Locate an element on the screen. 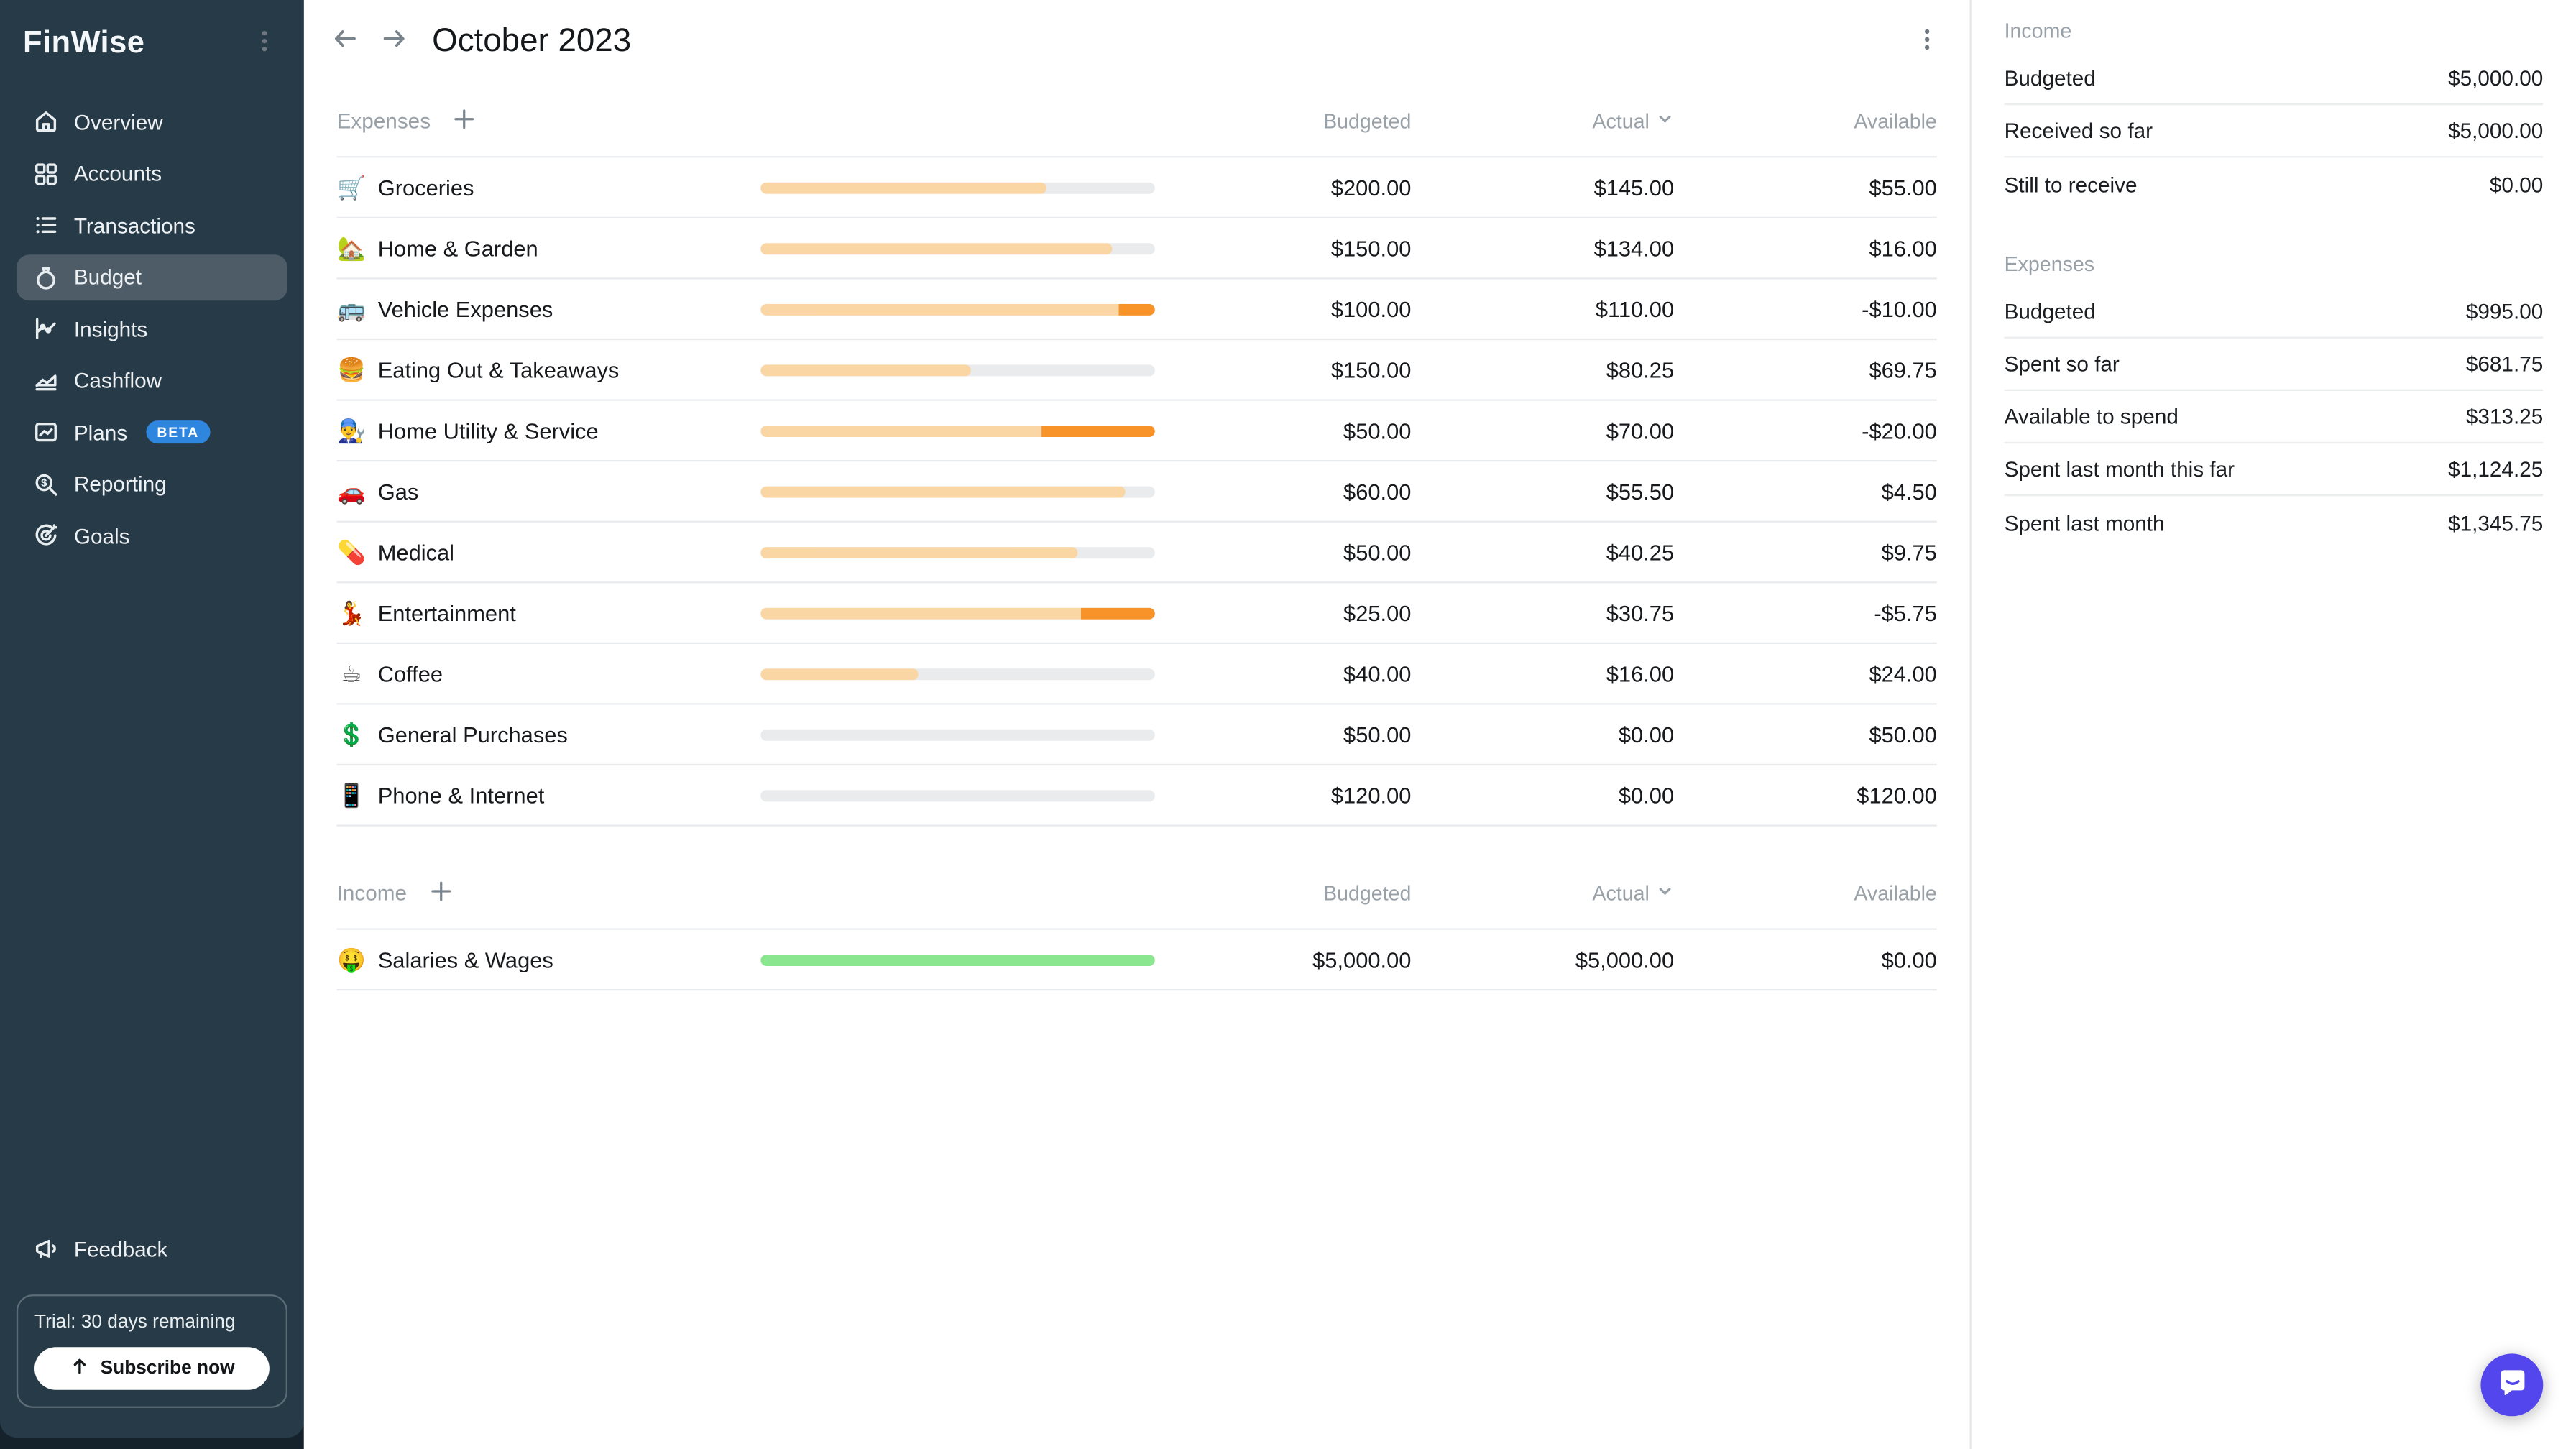  summary-section-label-income: Income is located at coordinates (2038, 31).